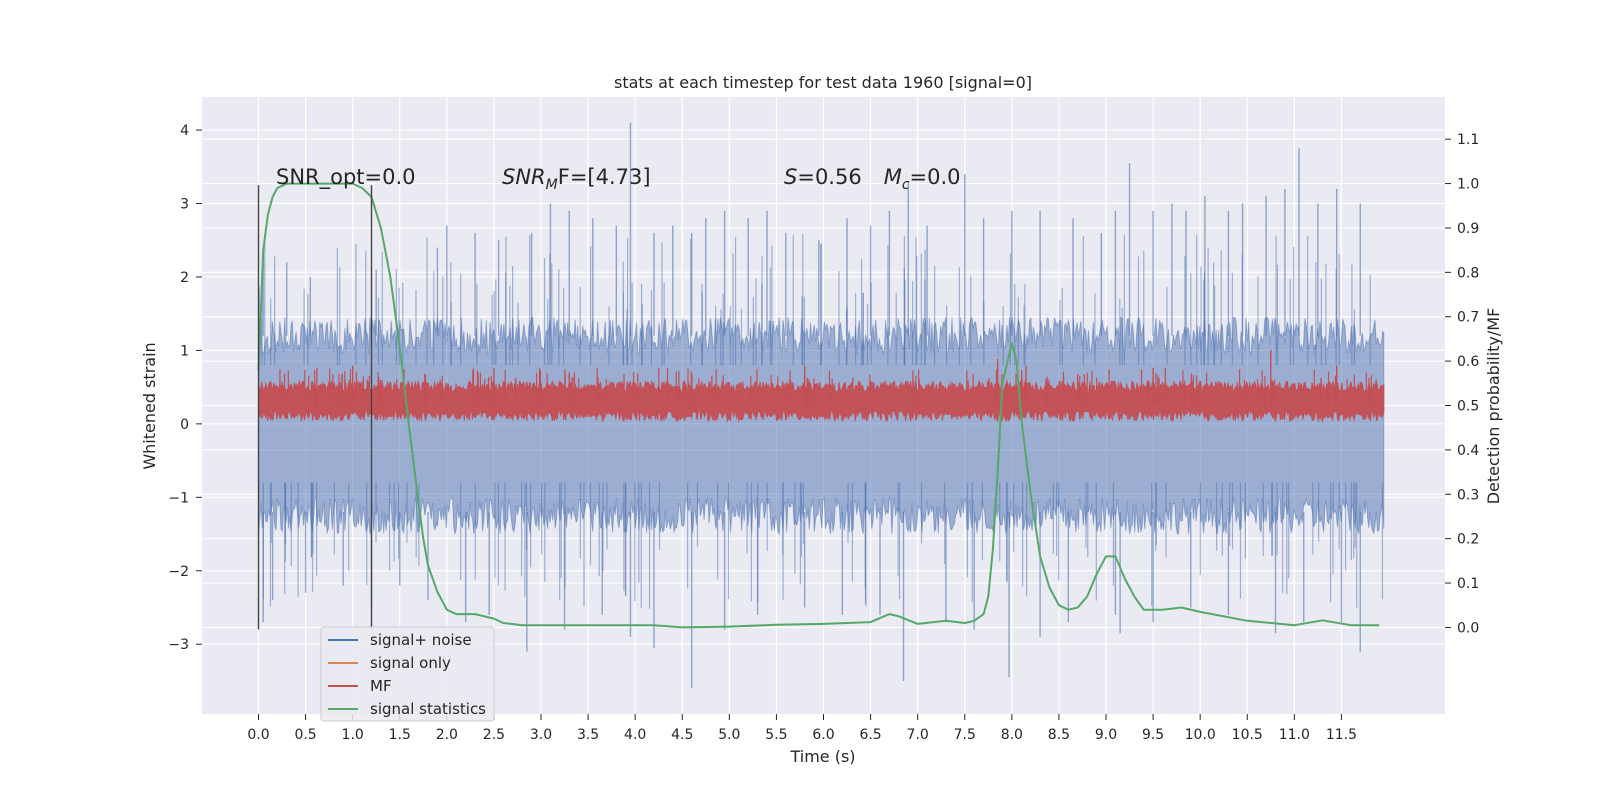  I want to click on legend-label-signal-statistics: signal statistics, so click(428, 709).